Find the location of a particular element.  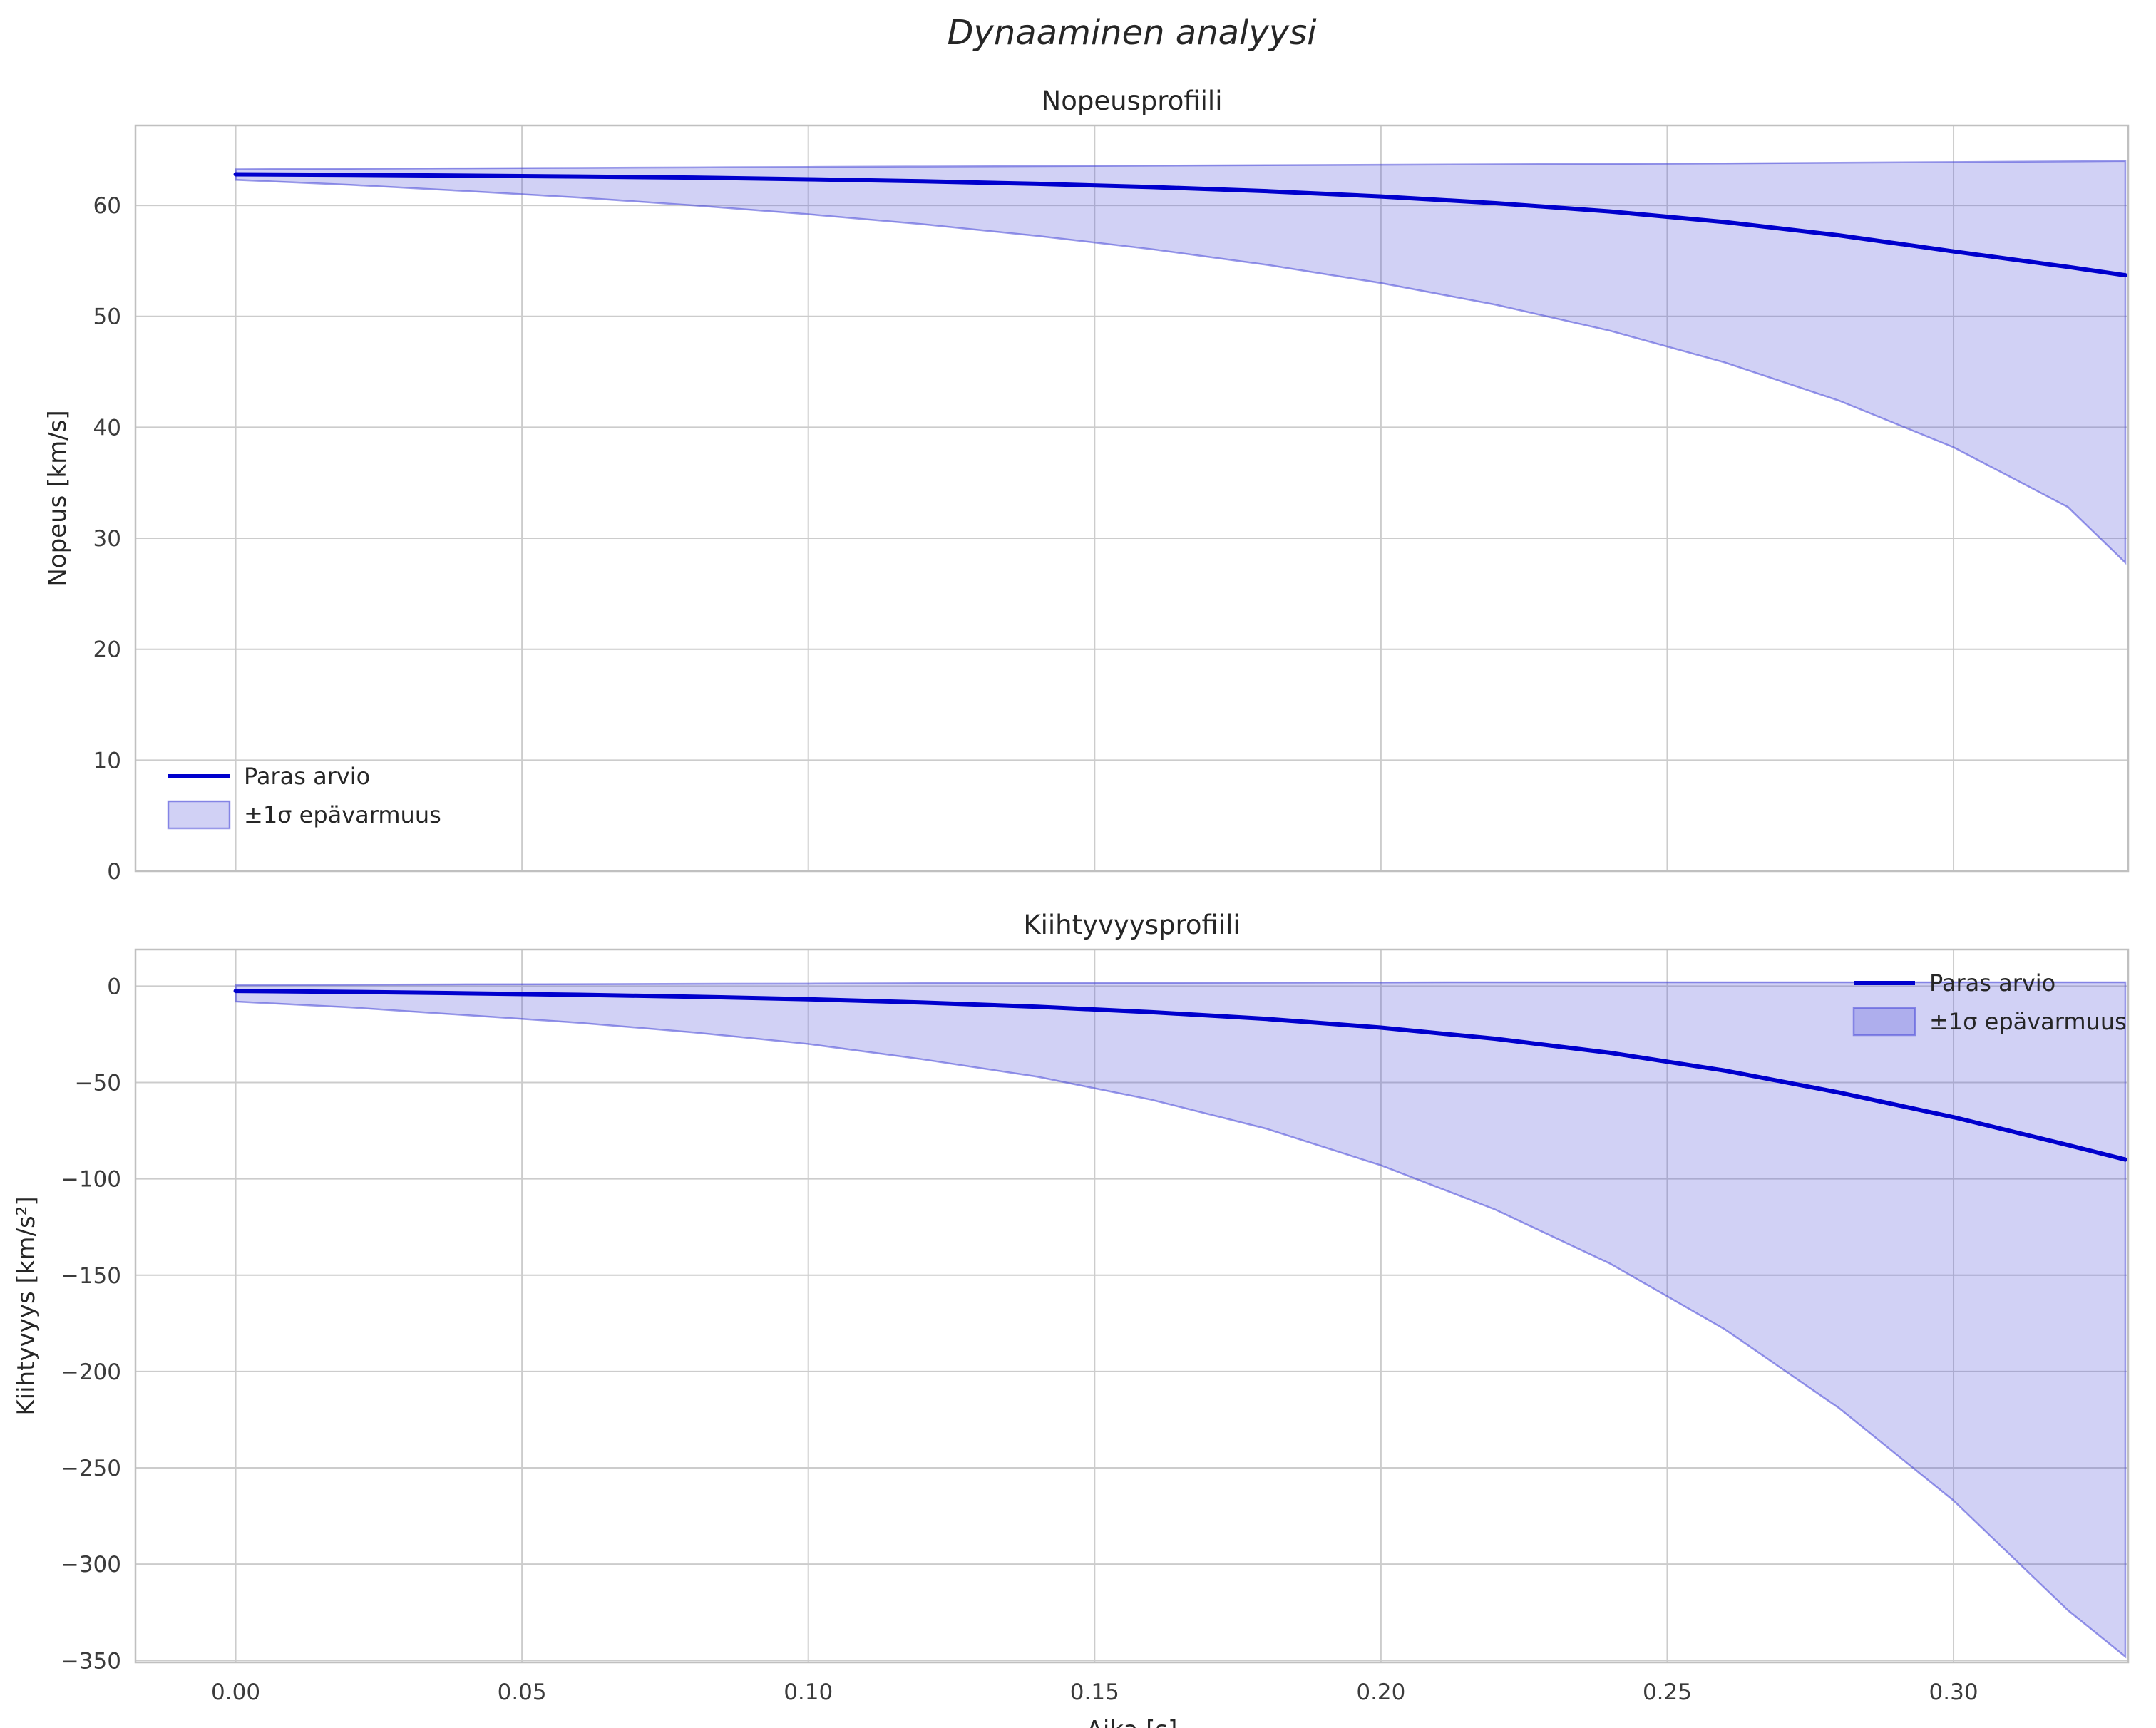

ytick-label: 20 is located at coordinates (107, 650).